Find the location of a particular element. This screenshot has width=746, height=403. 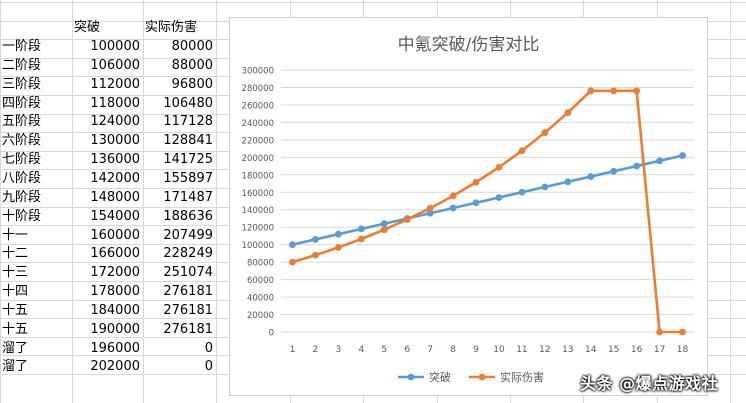

y-tick-label: 300000 is located at coordinates (258, 72).